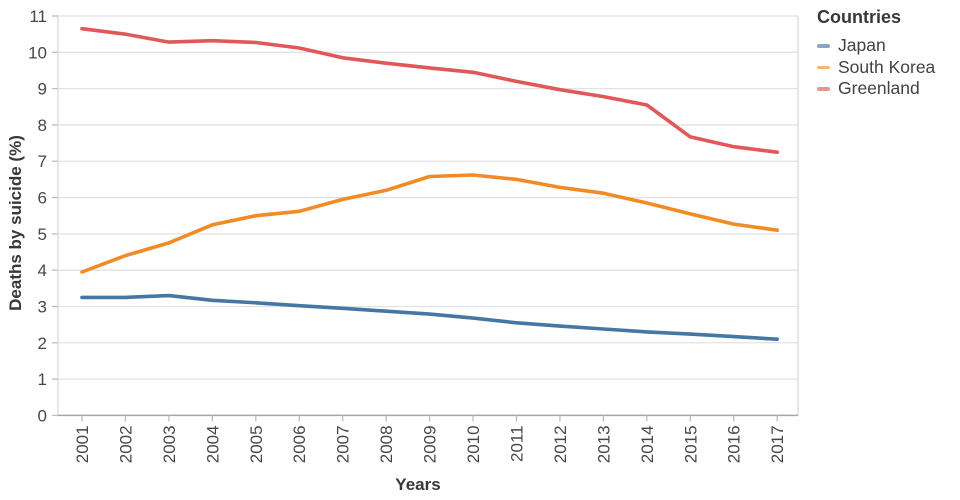 This screenshot has width=960, height=500. Describe the element at coordinates (42, 379) in the screenshot. I see `y-tick-label: 1` at that location.